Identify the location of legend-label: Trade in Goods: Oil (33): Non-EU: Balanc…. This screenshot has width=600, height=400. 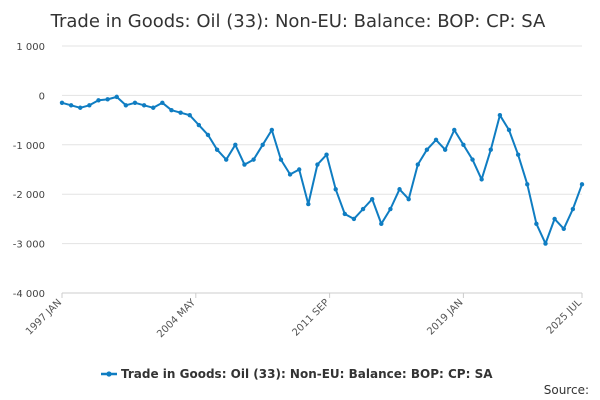
(307, 374).